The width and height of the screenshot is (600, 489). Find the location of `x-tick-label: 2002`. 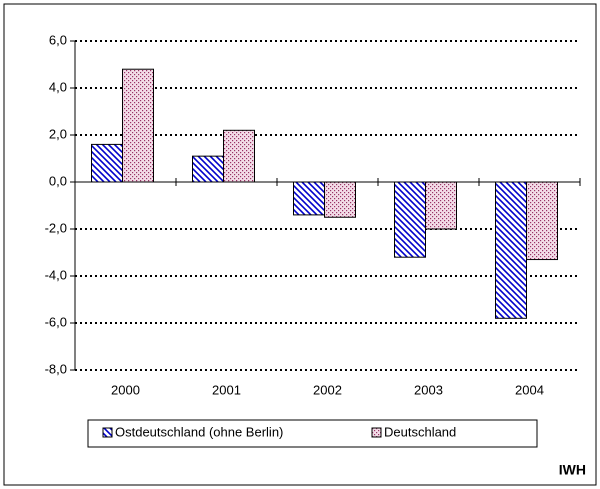

x-tick-label: 2002 is located at coordinates (327, 389).